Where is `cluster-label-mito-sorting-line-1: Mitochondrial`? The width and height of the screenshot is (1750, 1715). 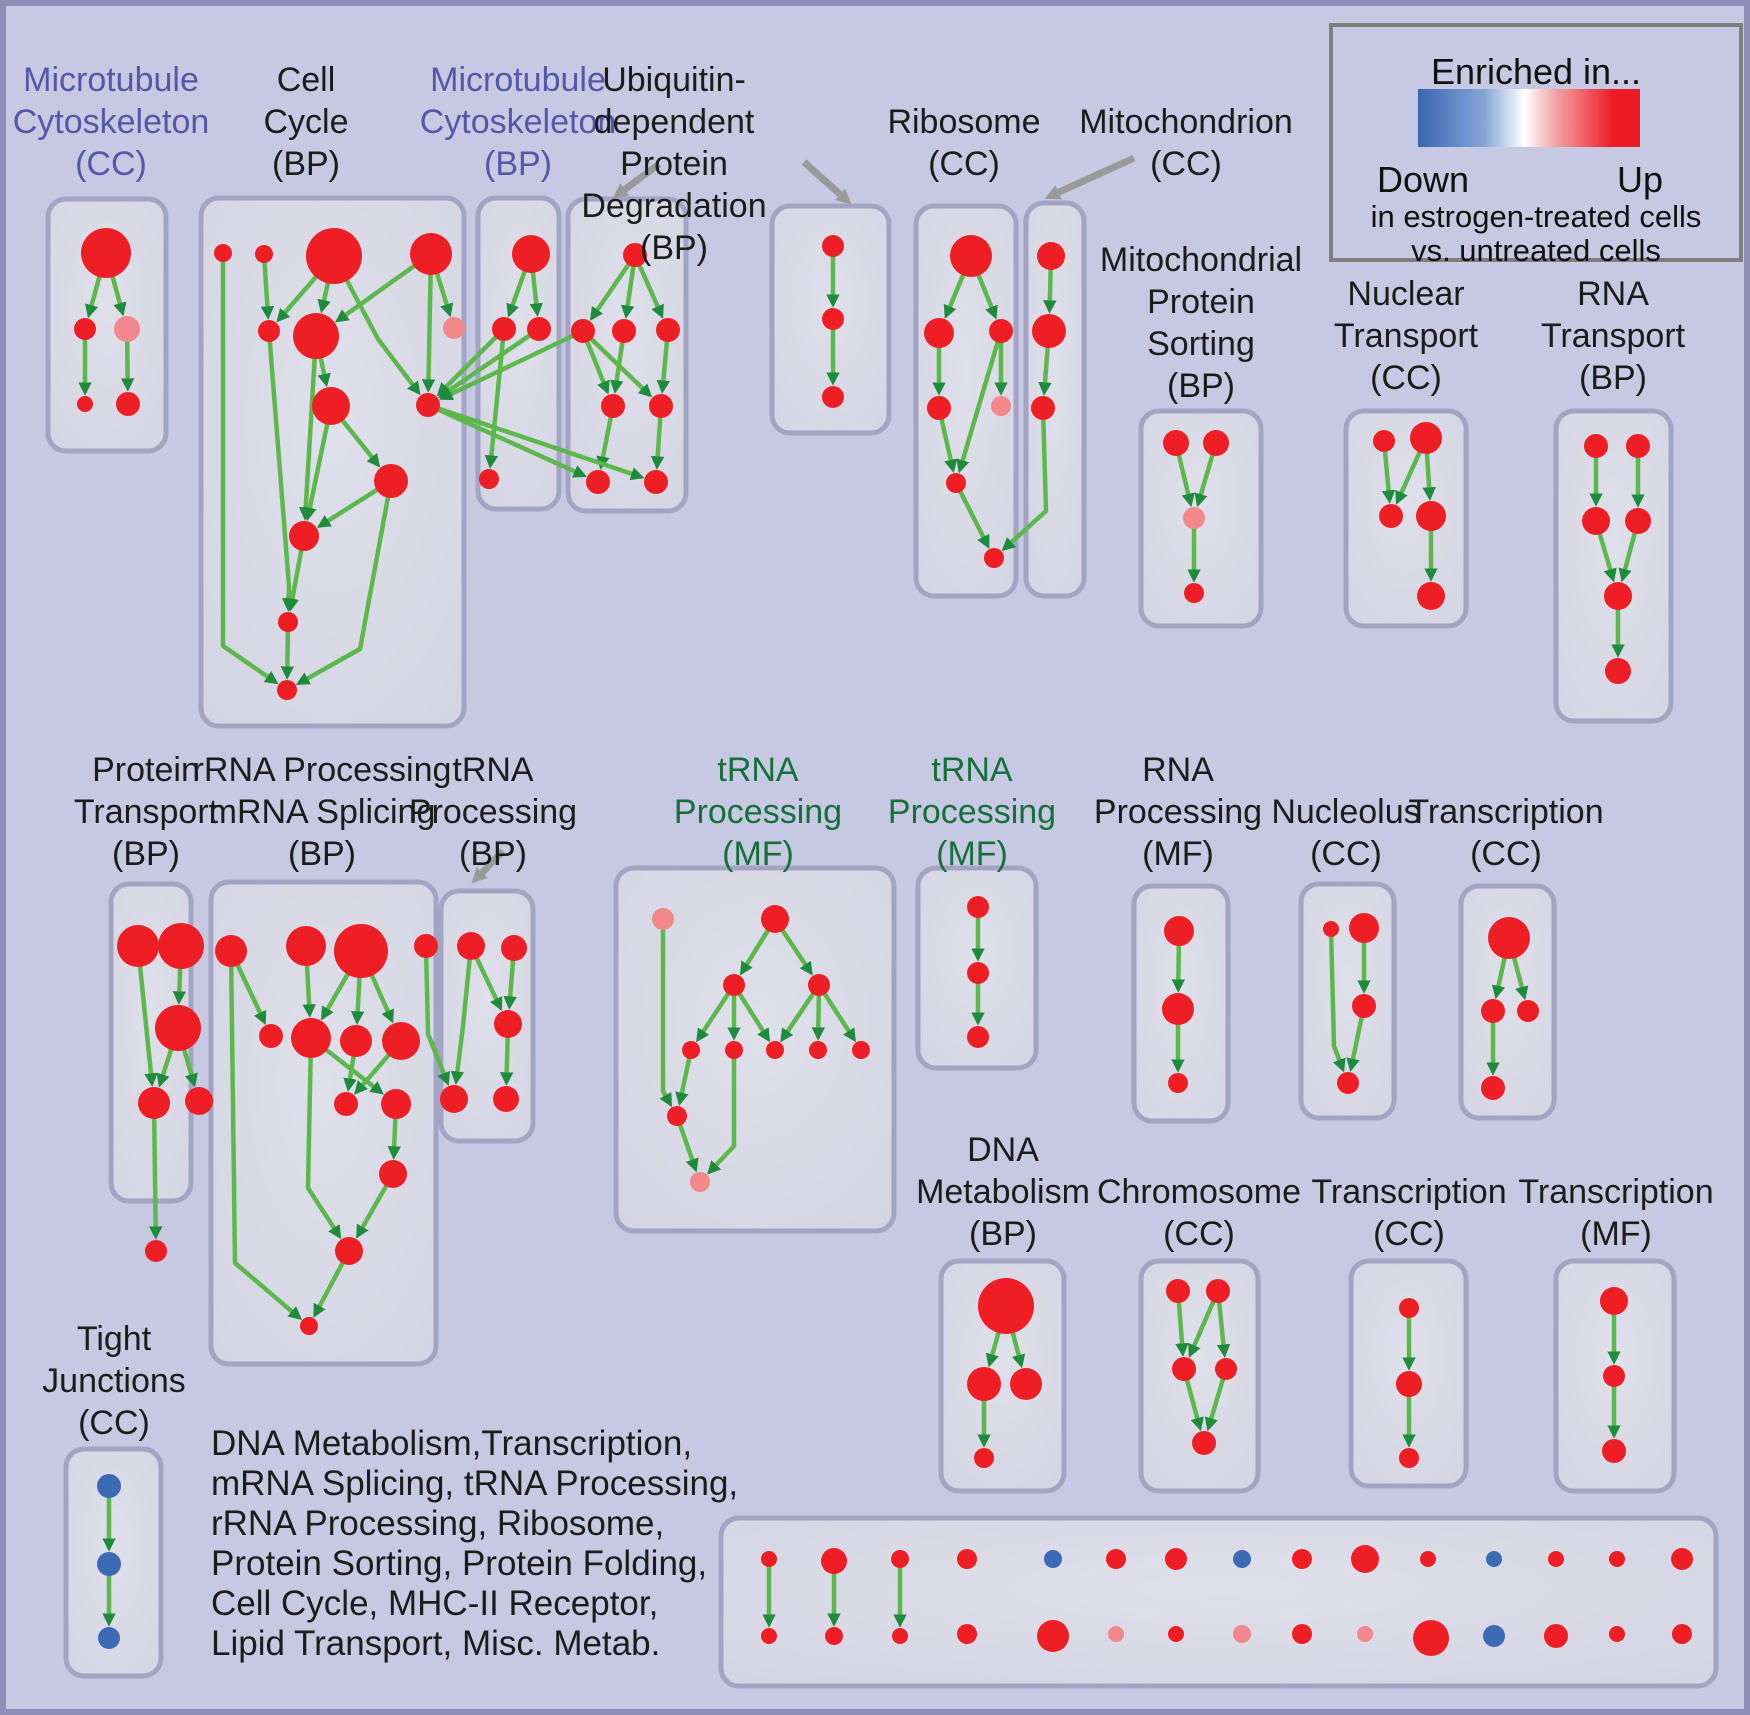 cluster-label-mito-sorting-line-1: Mitochondrial is located at coordinates (1201, 260).